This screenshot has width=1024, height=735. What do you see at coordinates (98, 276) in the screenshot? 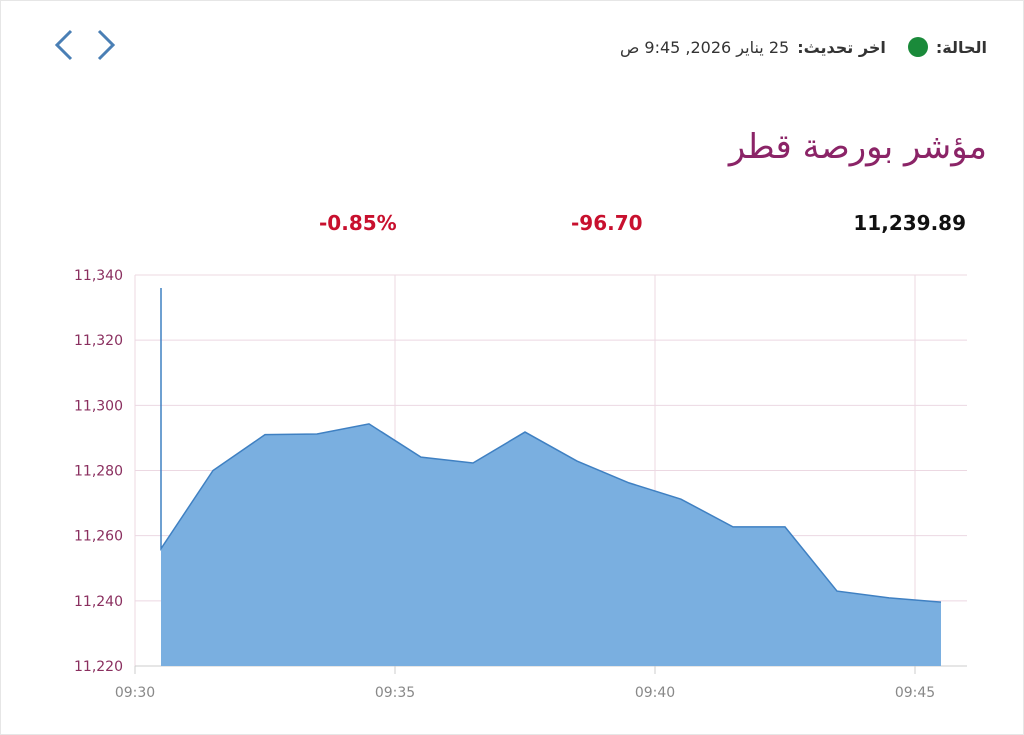
I see `y-tick-label: 11,340` at bounding box center [98, 276].